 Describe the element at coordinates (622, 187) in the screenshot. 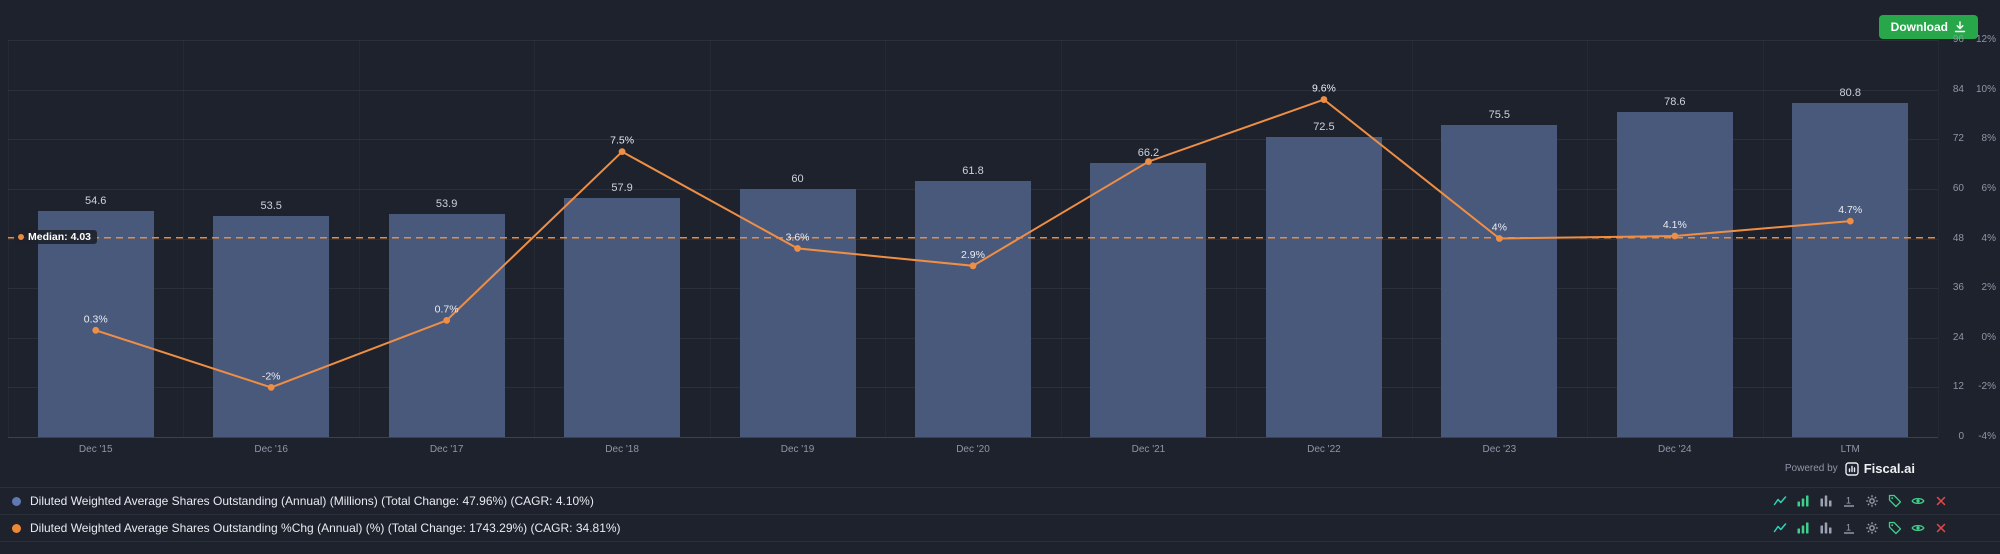

I see `bar-value-label: 57.9` at that location.